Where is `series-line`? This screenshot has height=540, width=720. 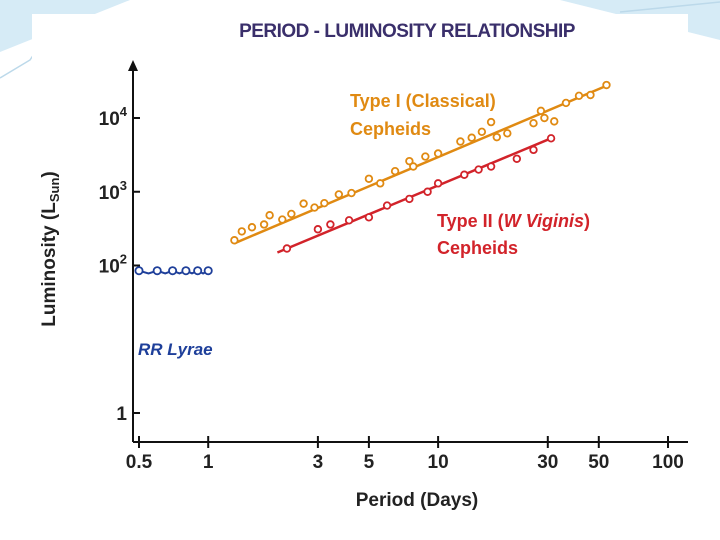 series-line is located at coordinates (414, 195).